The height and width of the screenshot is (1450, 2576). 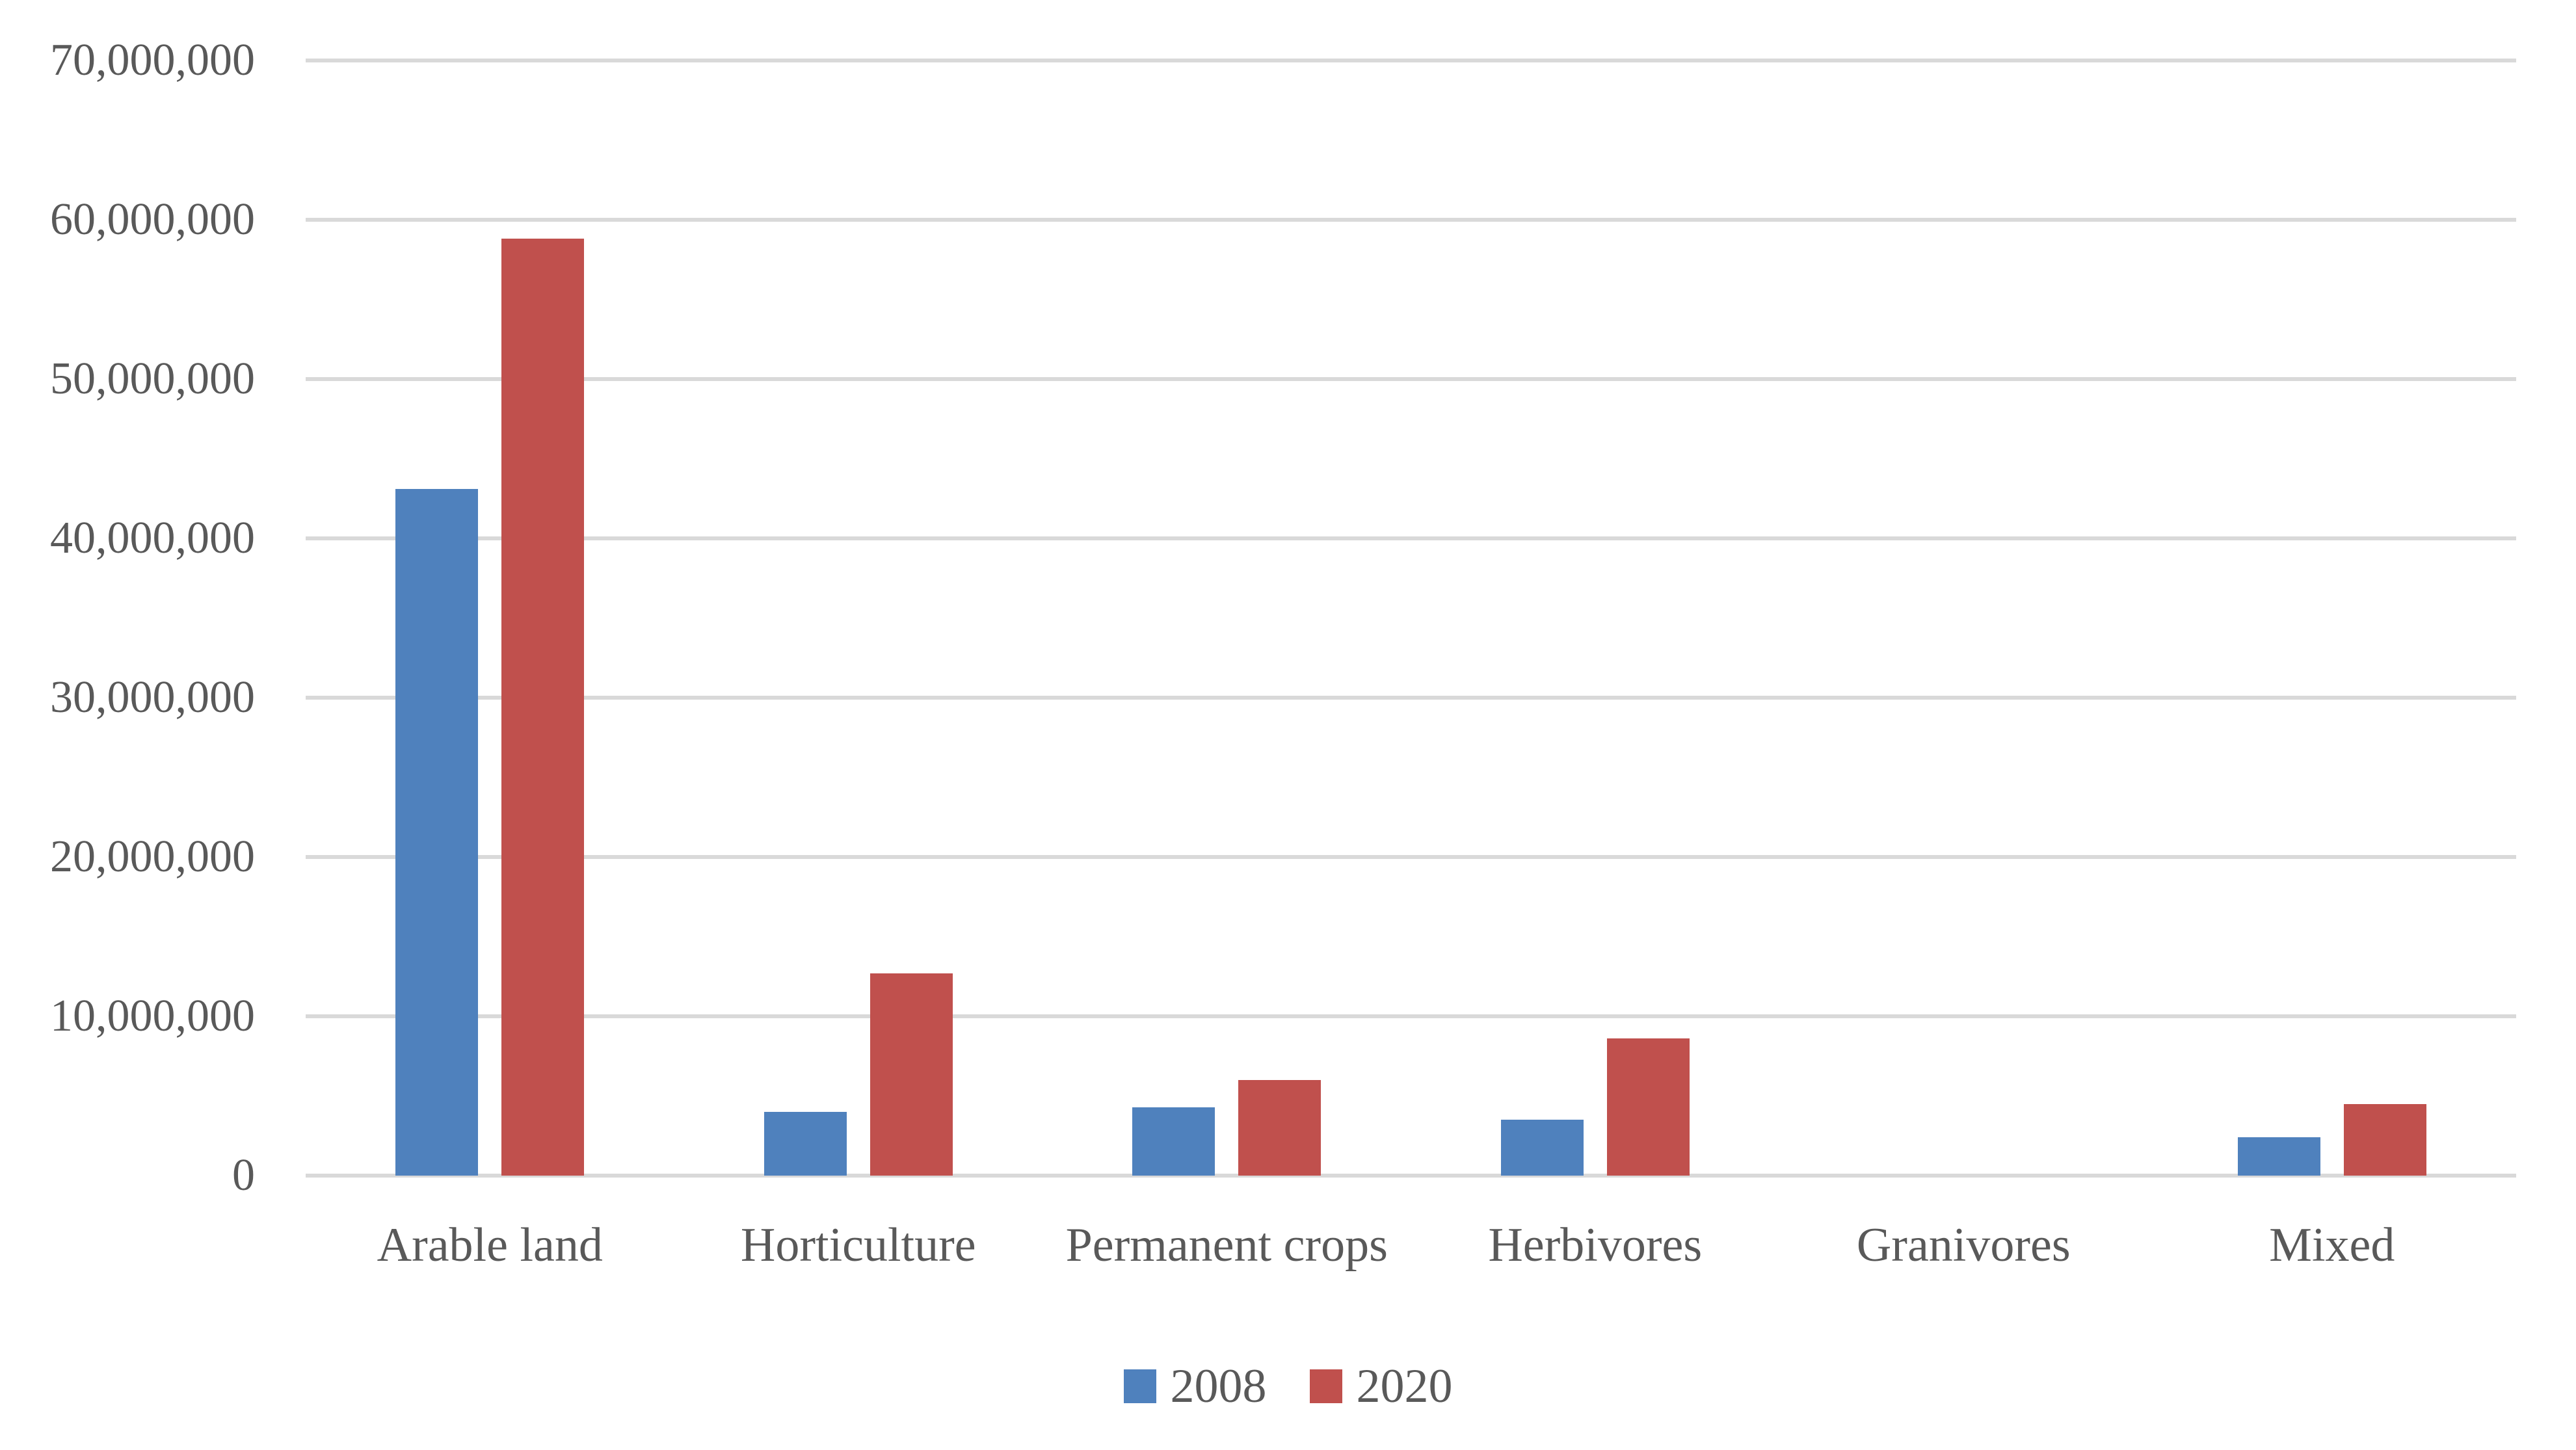 I want to click on legend: 2008 2020, so click(x=1288, y=1386).